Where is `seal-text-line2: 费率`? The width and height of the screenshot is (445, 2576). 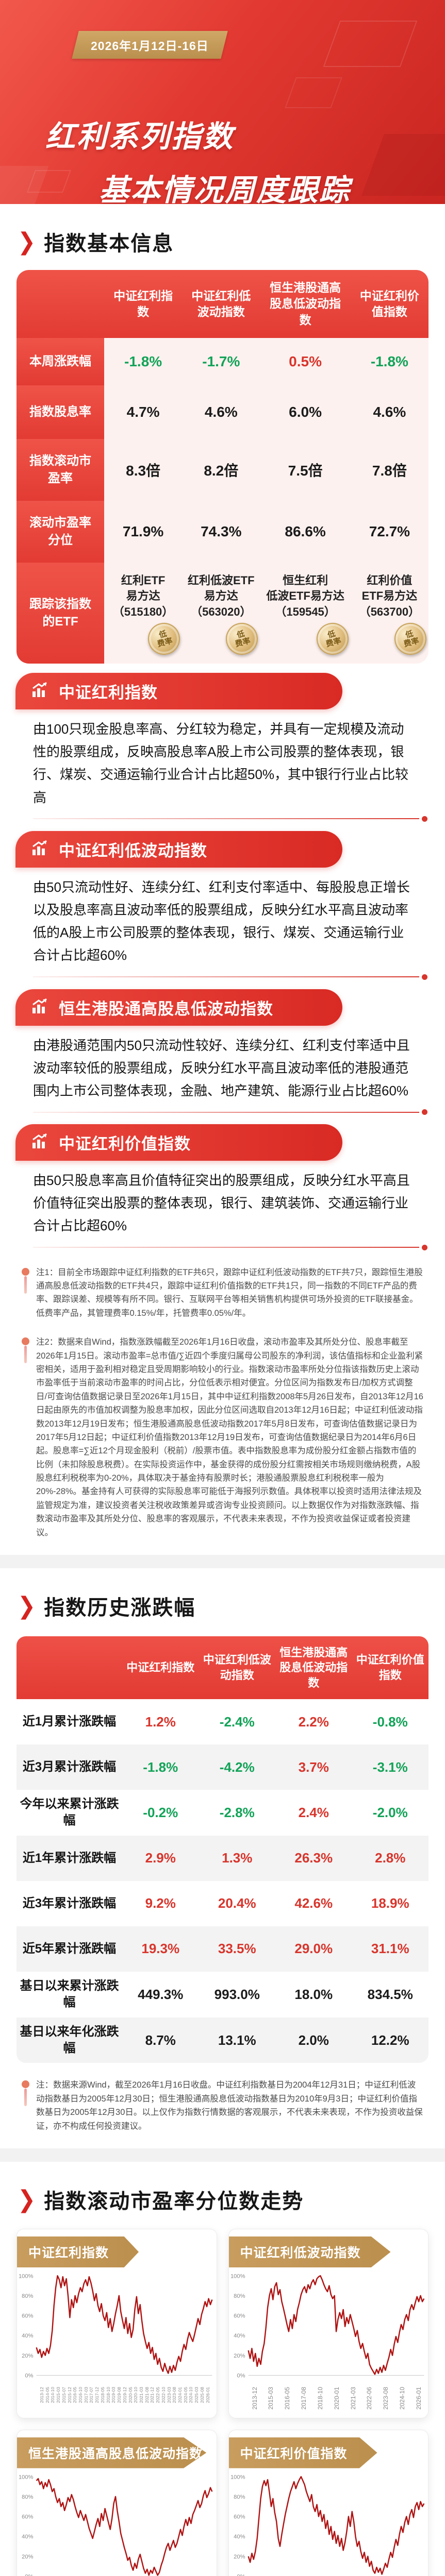
seal-text-line2: 费率 is located at coordinates (411, 642).